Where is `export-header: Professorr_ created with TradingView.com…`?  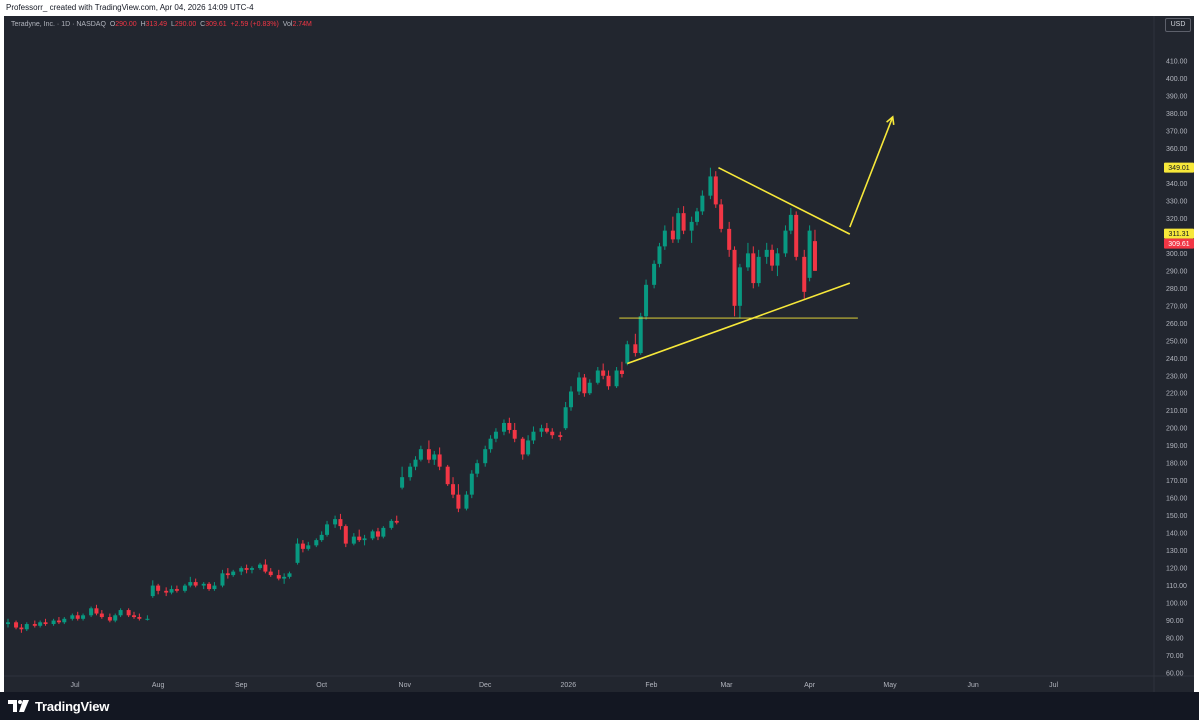 export-header: Professorr_ created with TradingView.com… is located at coordinates (599, 8).